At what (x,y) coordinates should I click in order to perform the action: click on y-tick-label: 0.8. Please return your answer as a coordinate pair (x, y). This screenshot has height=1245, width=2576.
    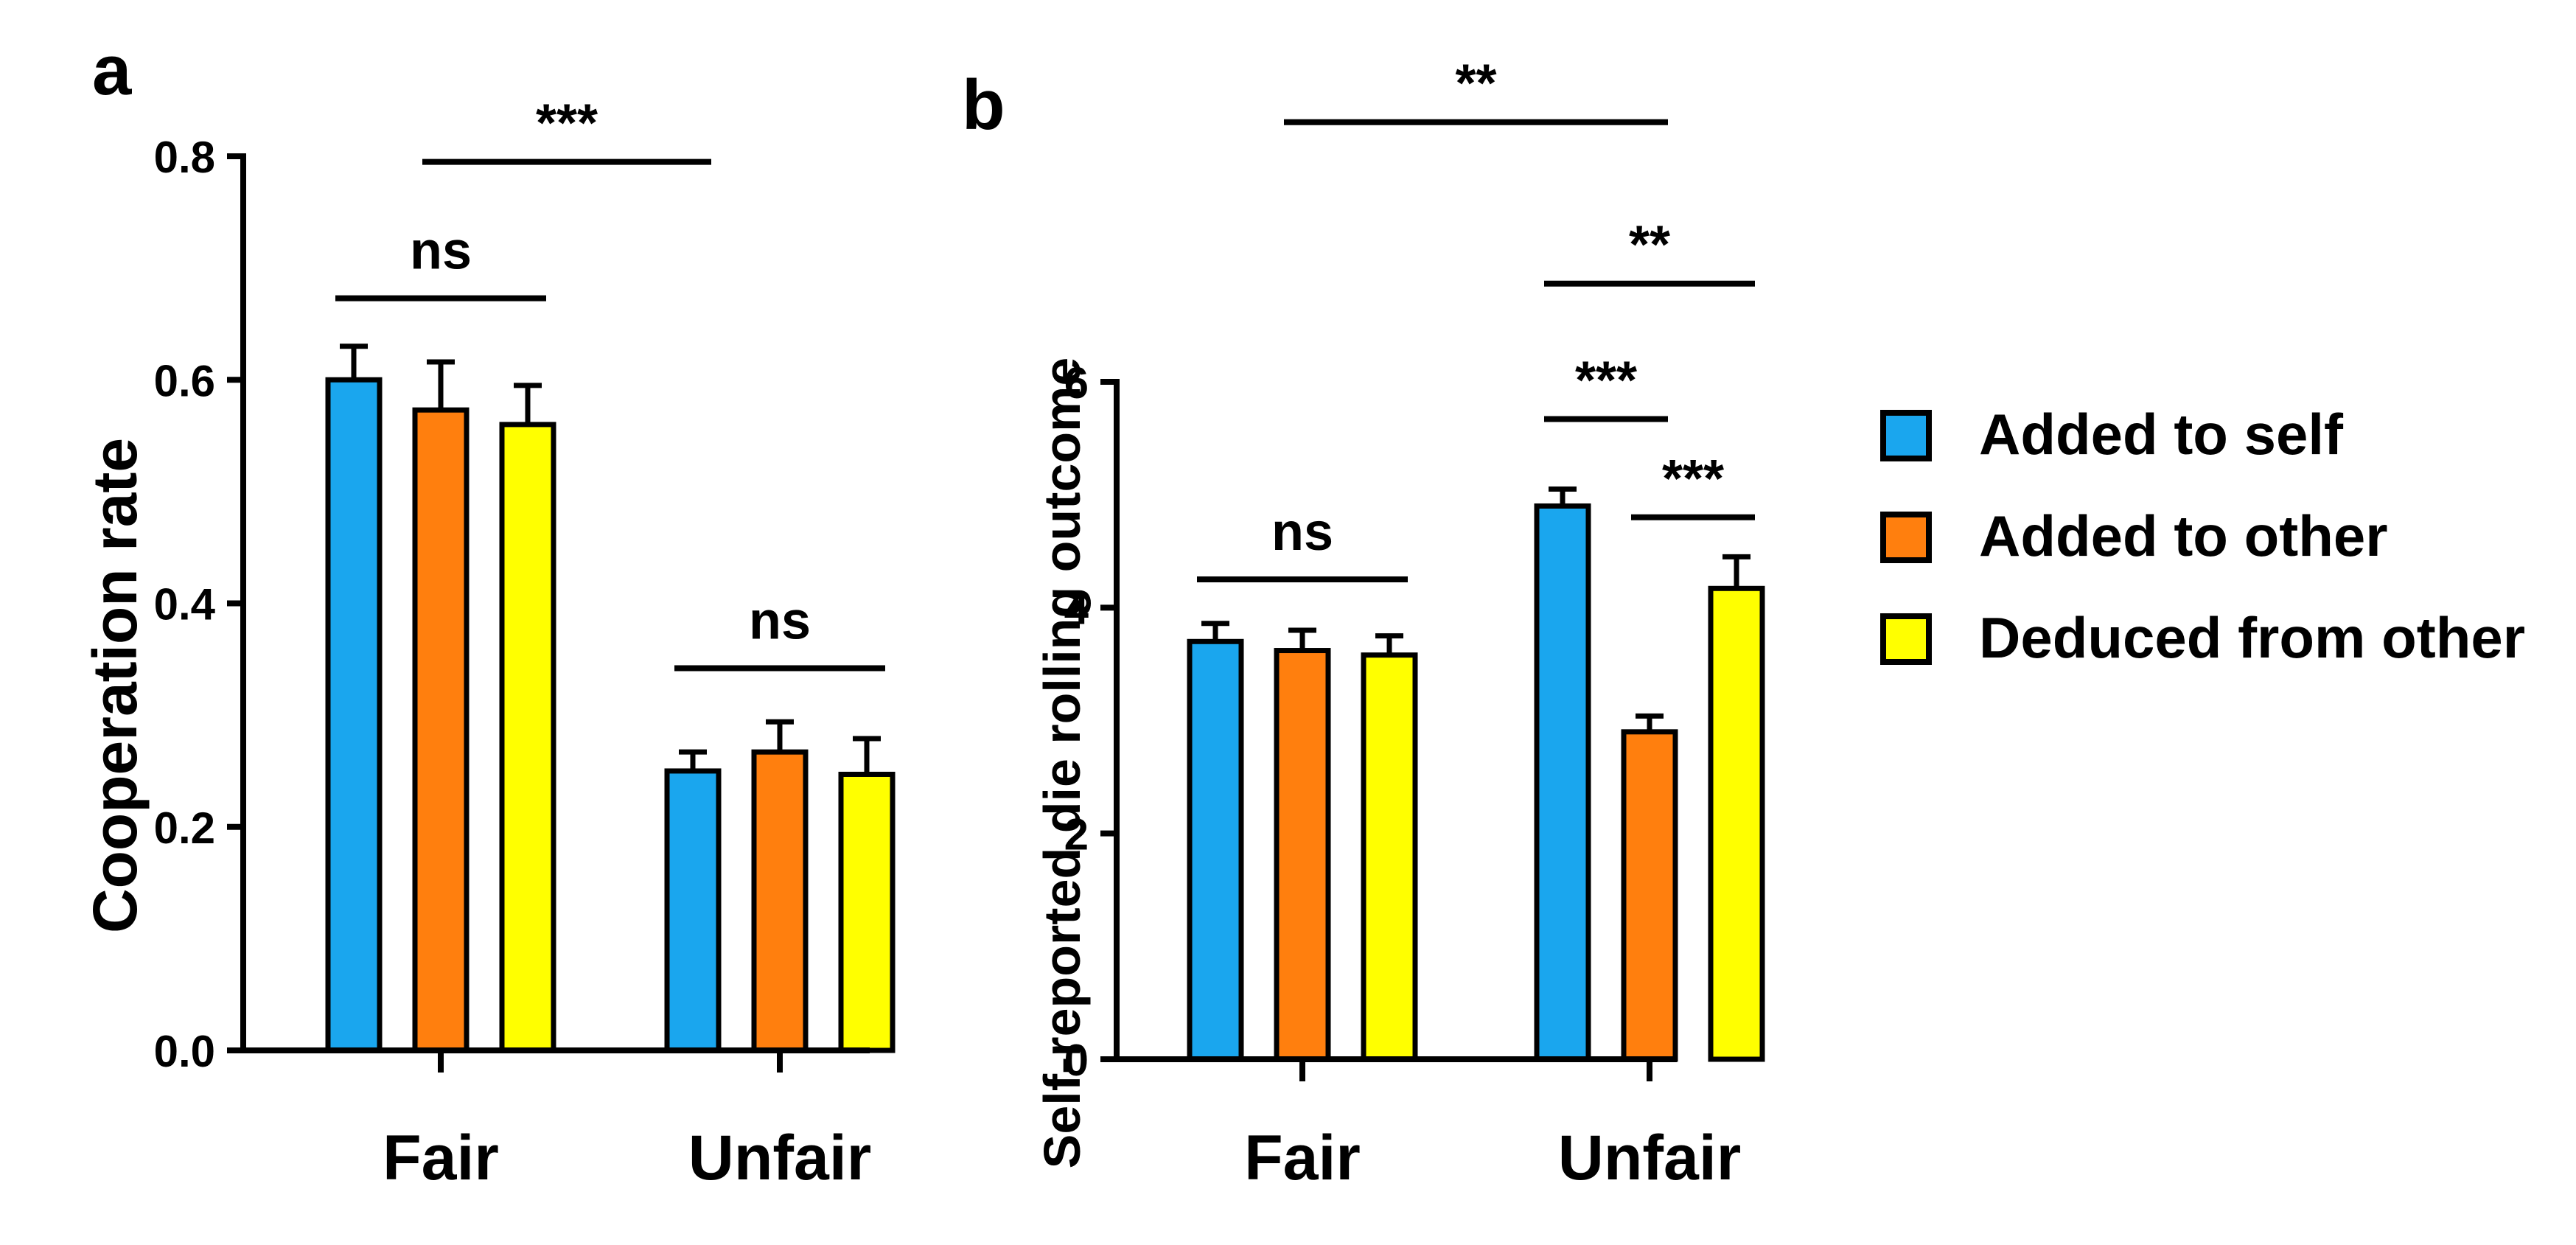
    Looking at the image, I should click on (184, 157).